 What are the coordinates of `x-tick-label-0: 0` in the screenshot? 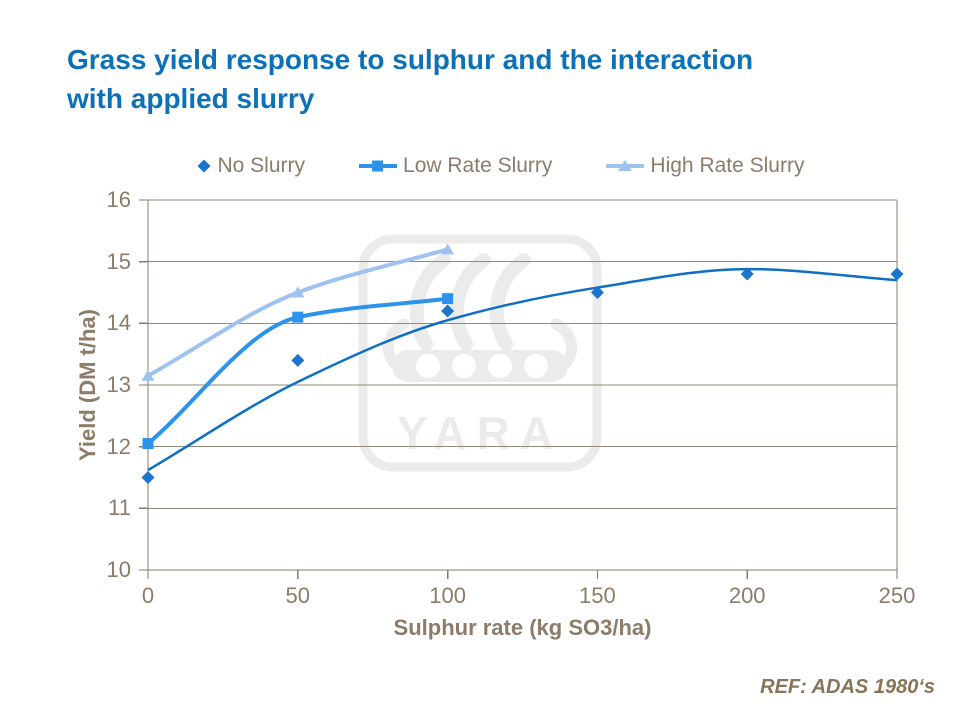 It's located at (148, 595).